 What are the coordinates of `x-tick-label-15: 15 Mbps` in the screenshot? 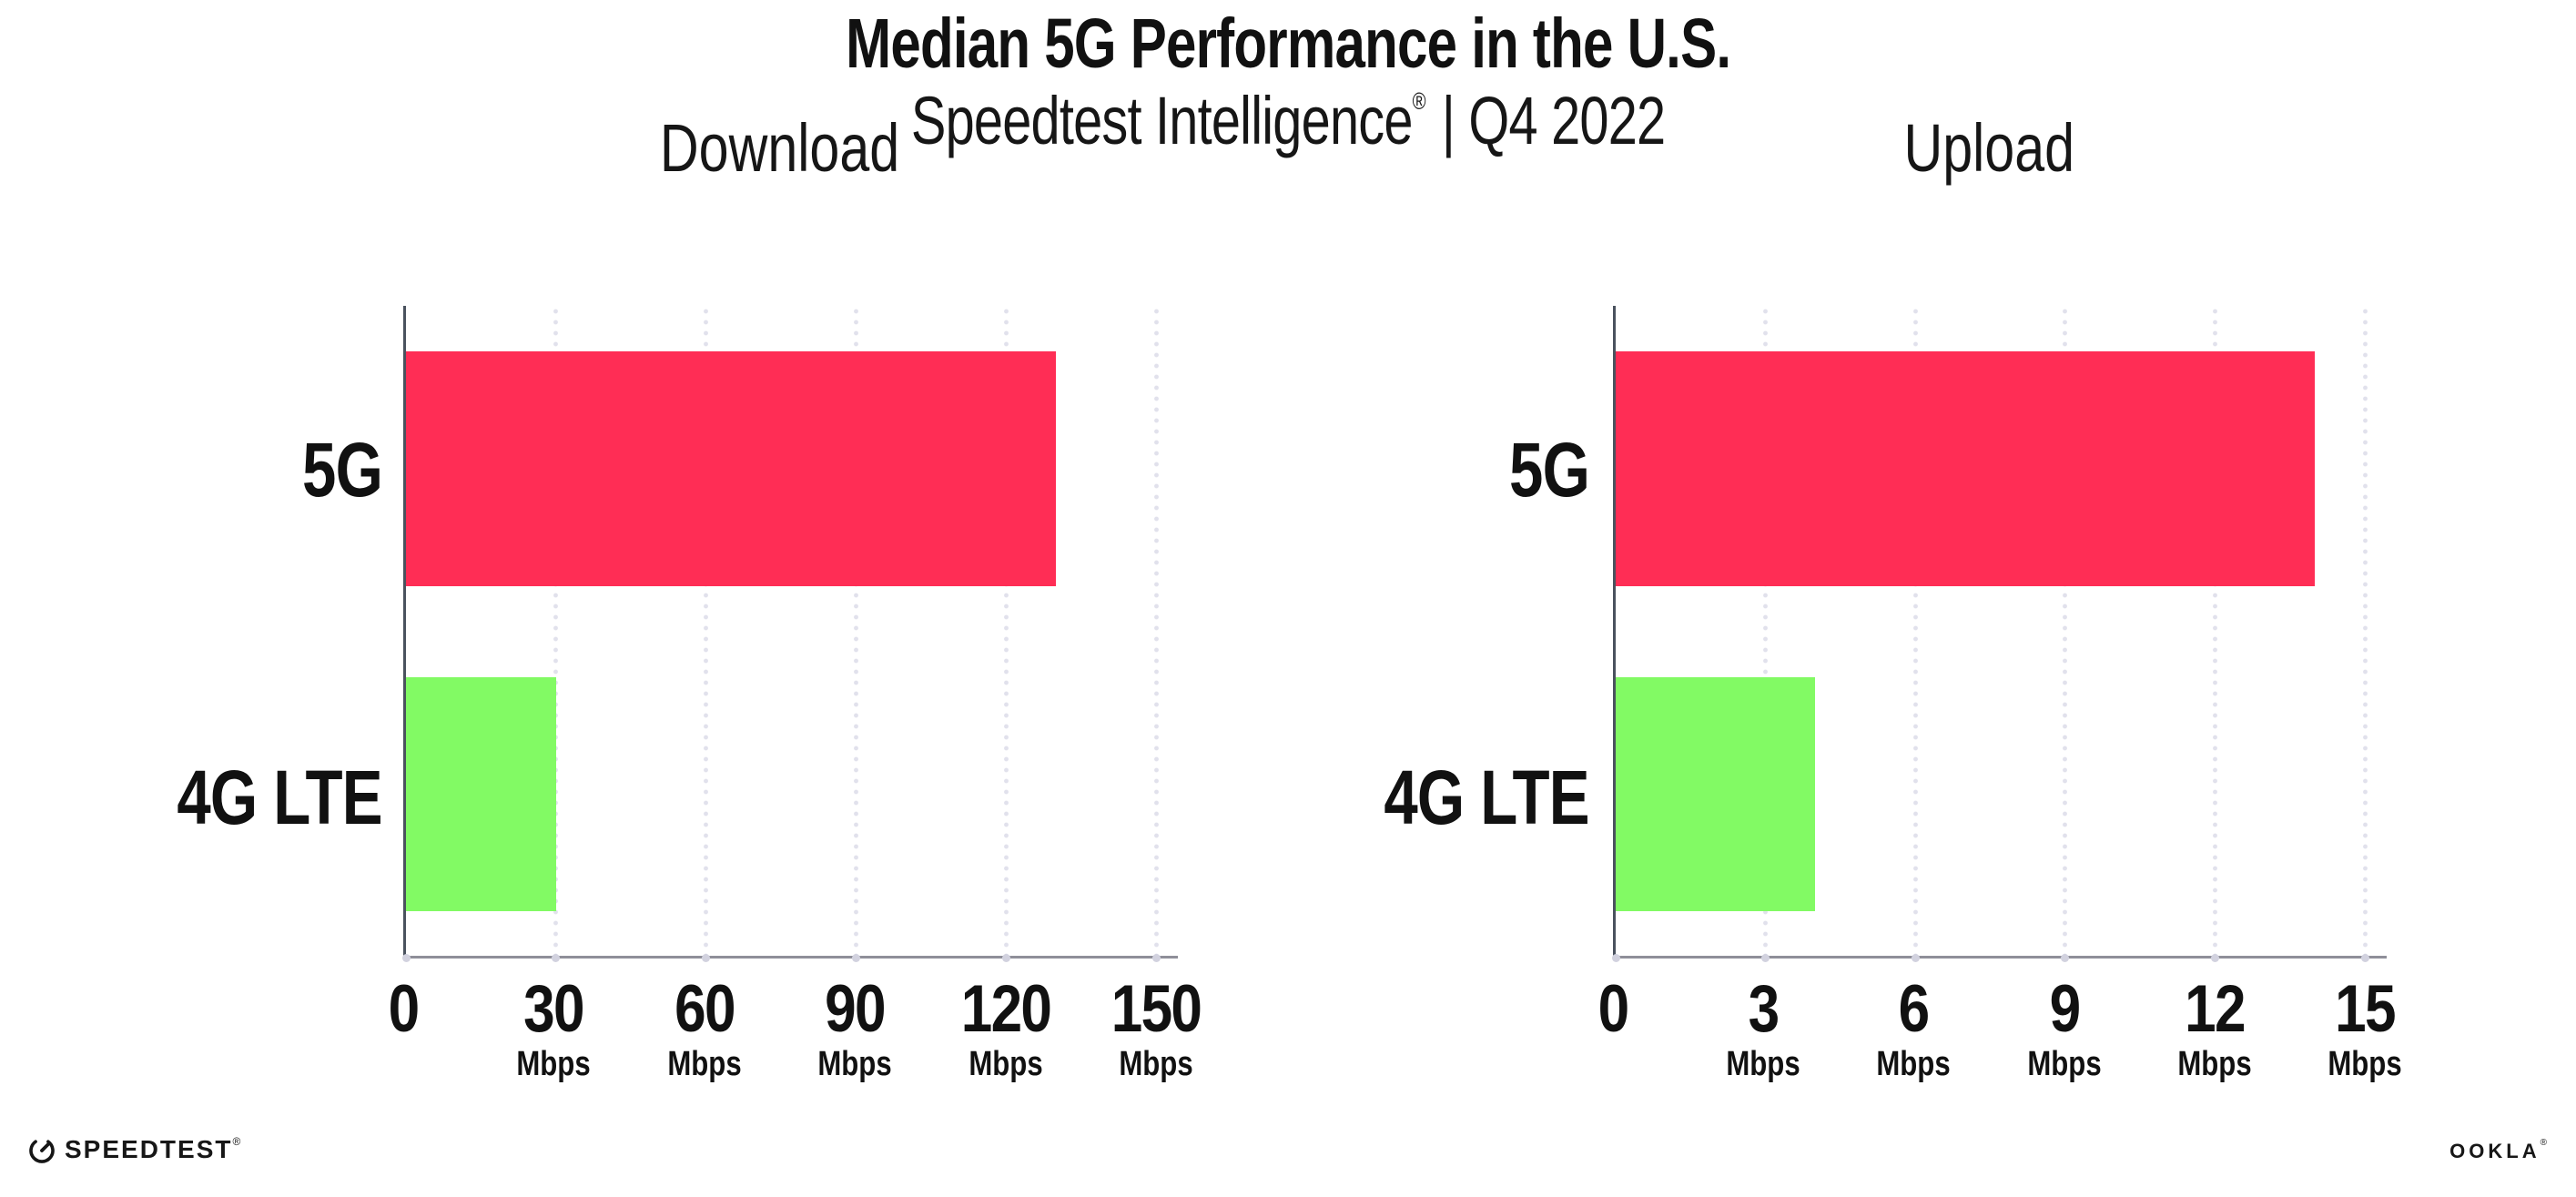 It's located at (2365, 1028).